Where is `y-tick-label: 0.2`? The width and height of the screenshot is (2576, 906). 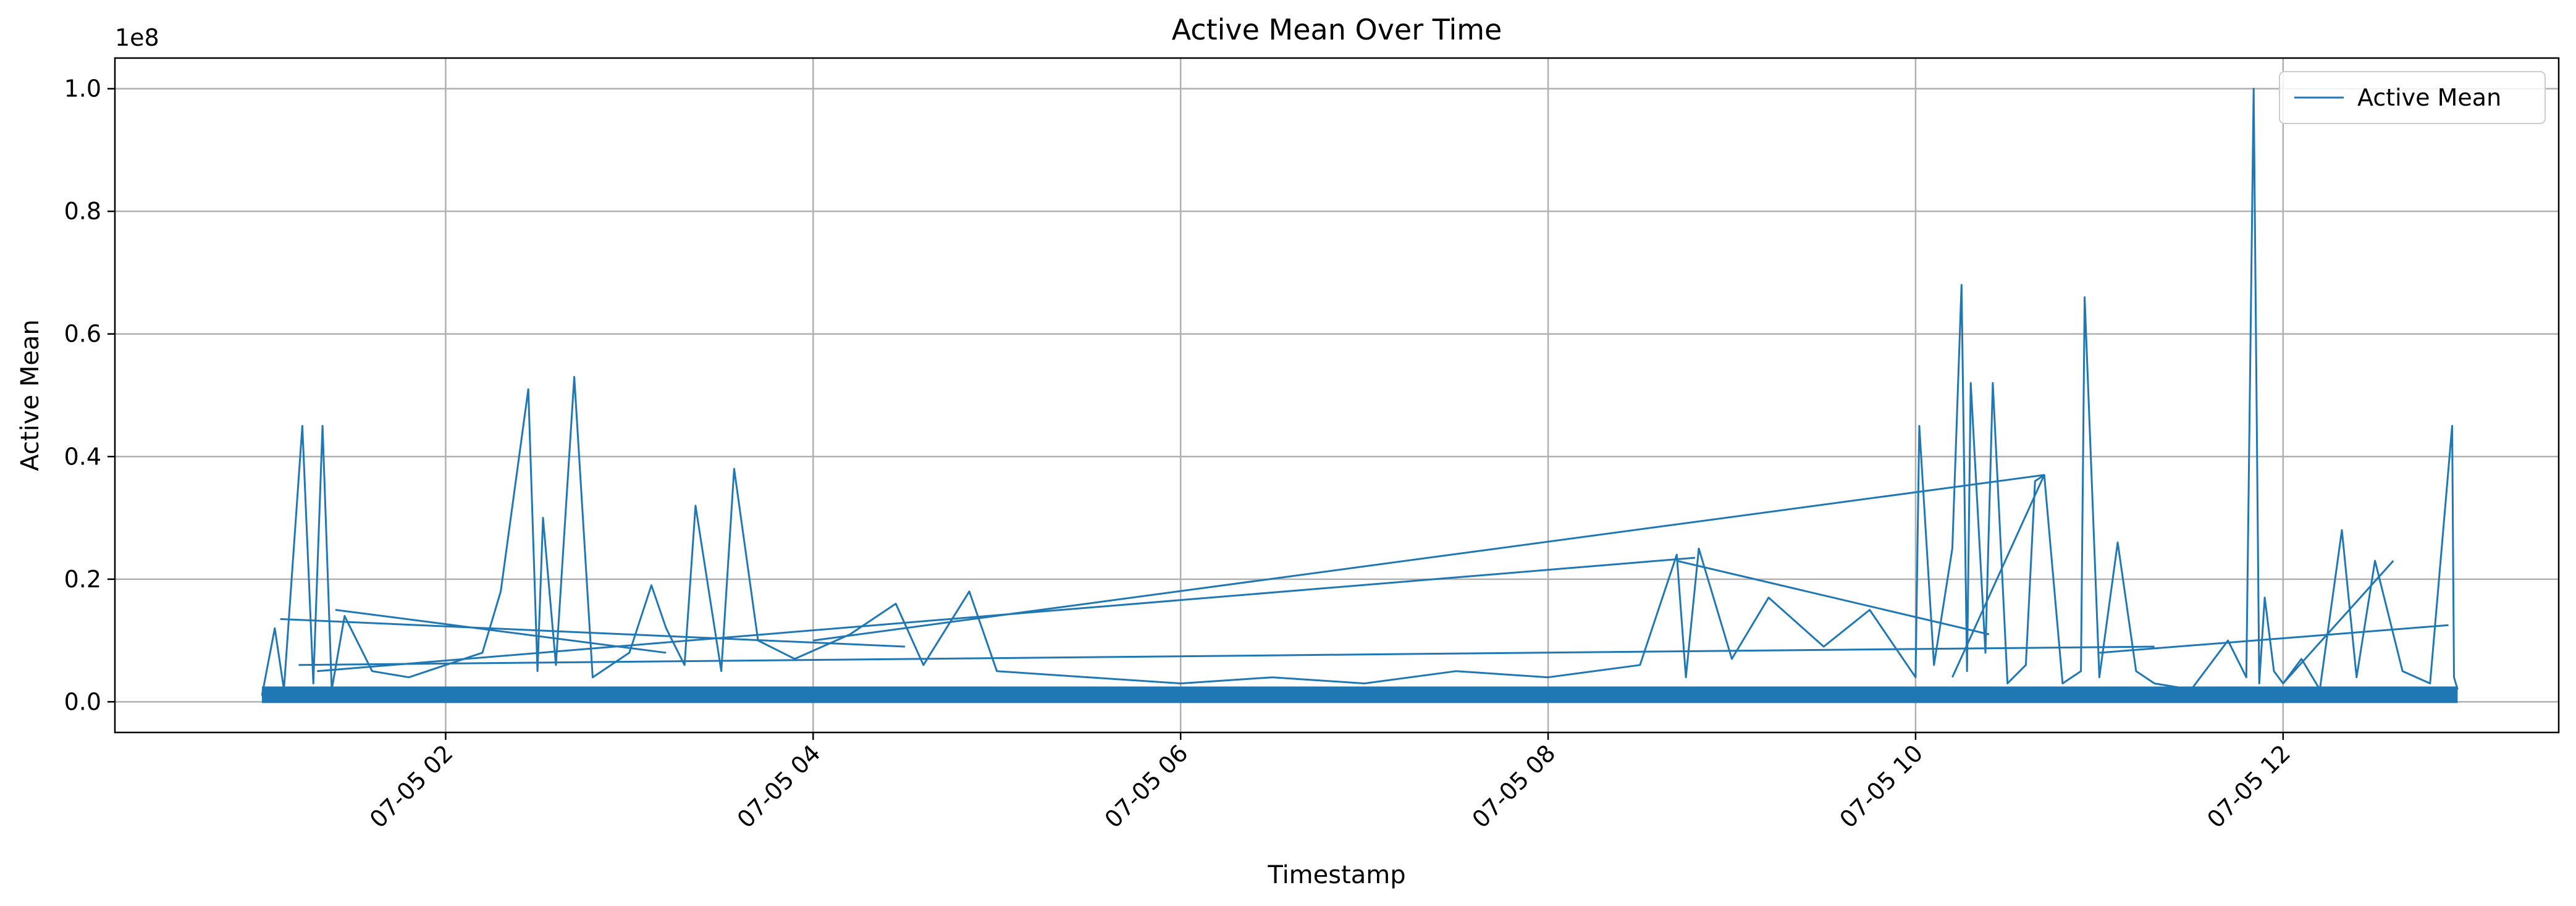
y-tick-label: 0.2 is located at coordinates (82, 579).